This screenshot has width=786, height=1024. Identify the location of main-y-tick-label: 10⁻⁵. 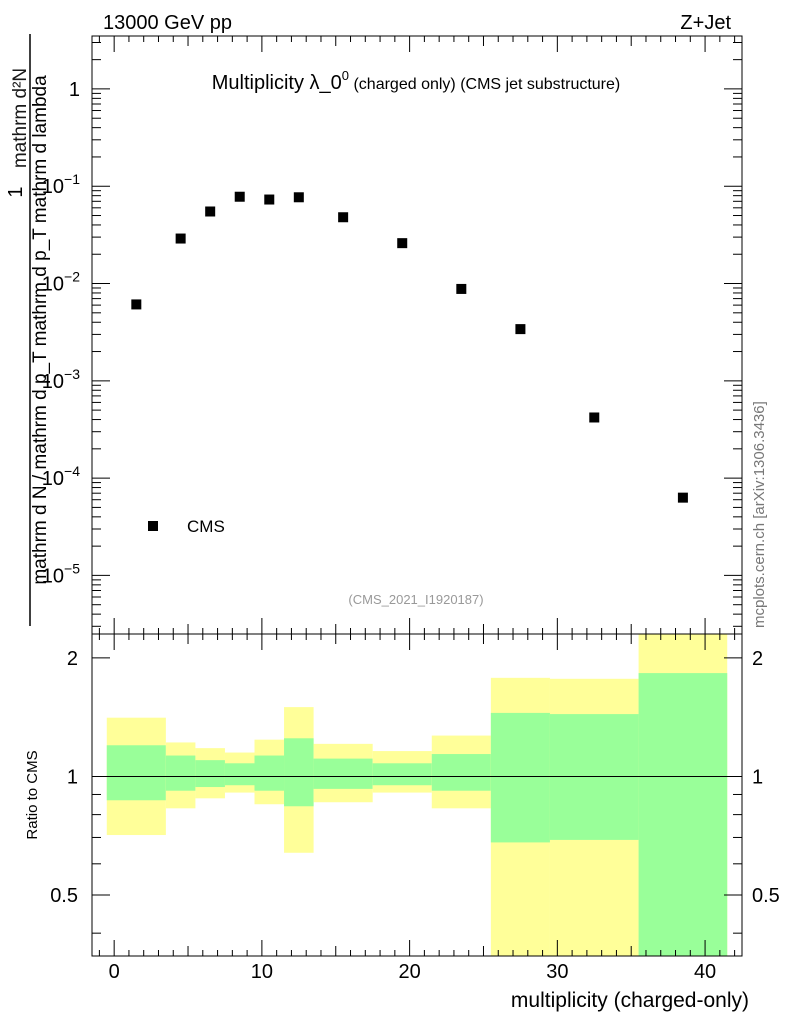
(61, 573).